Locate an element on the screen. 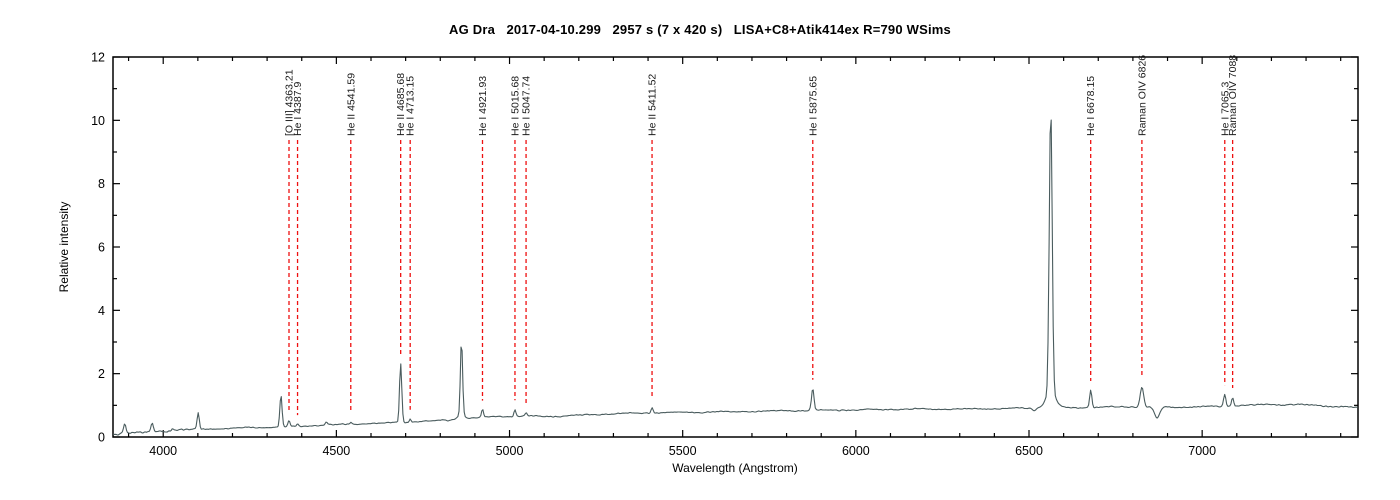 The height and width of the screenshot is (500, 1400). spectral-line-label: [O III] 4363.21 is located at coordinates (290, 102).